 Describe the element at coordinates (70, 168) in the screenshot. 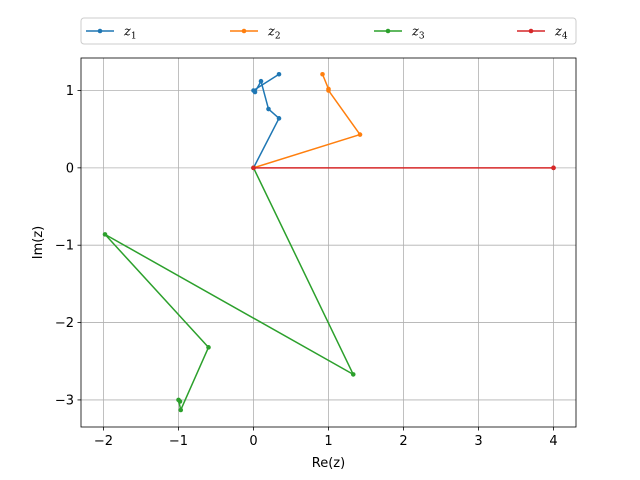

I see `y-tick-label: 0` at that location.